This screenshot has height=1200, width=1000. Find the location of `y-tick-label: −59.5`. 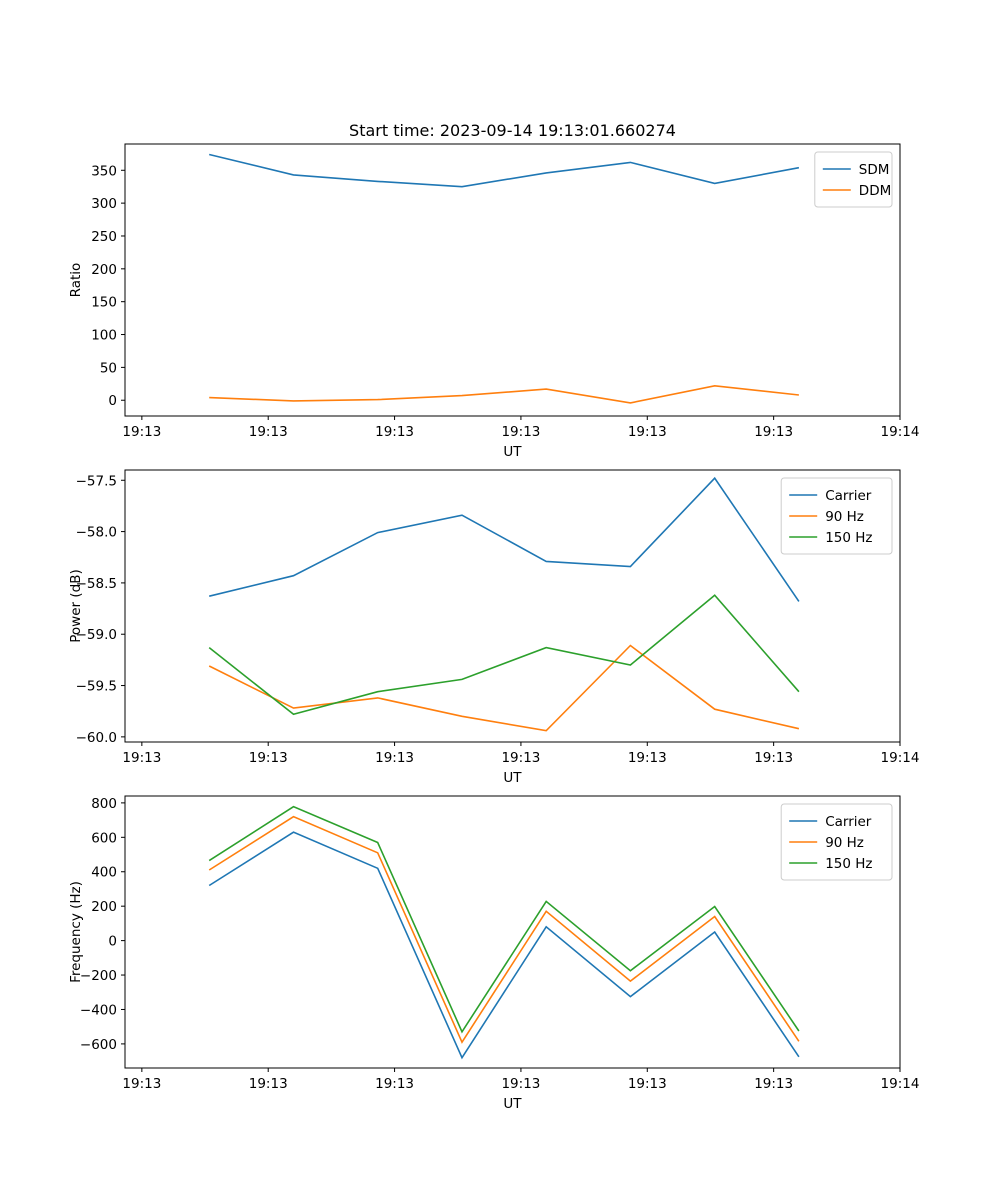

y-tick-label: −59.5 is located at coordinates (96, 687).